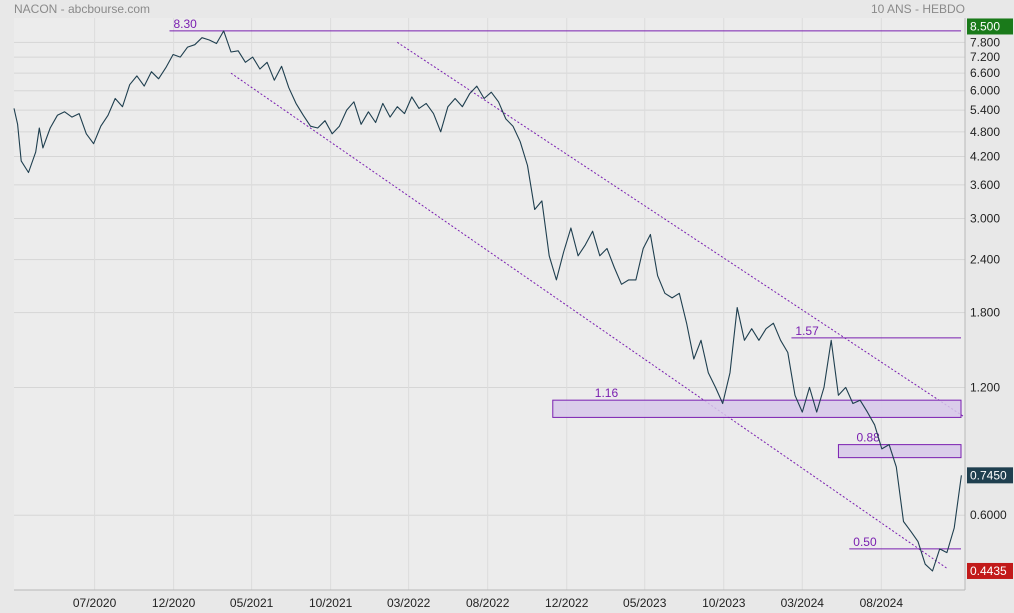  I want to click on price-tag-high, so click(990, 26).